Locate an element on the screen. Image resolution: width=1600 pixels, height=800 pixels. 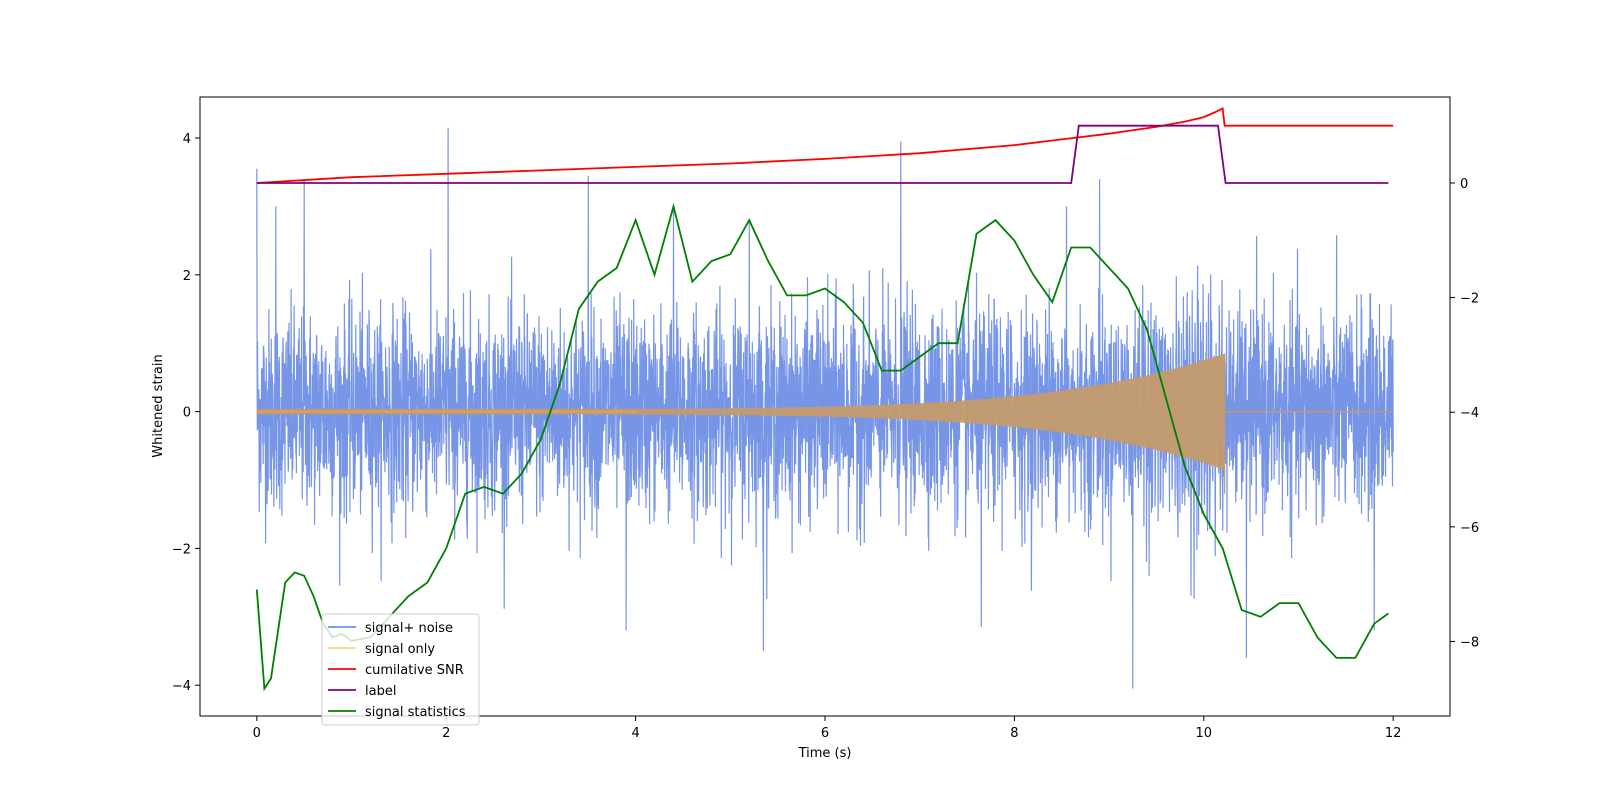
legend-label: signal statistics is located at coordinates (415, 712).